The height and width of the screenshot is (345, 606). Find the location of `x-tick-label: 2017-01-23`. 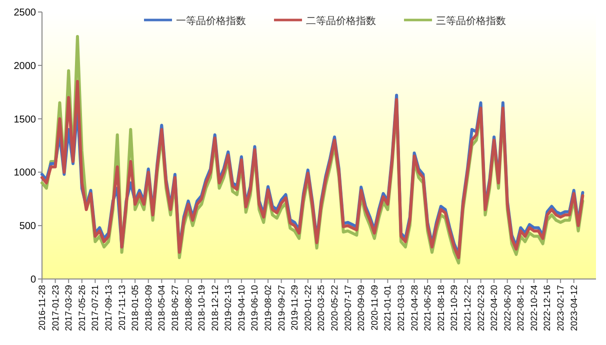

x-tick-label: 2017-01-23 is located at coordinates (55, 308).